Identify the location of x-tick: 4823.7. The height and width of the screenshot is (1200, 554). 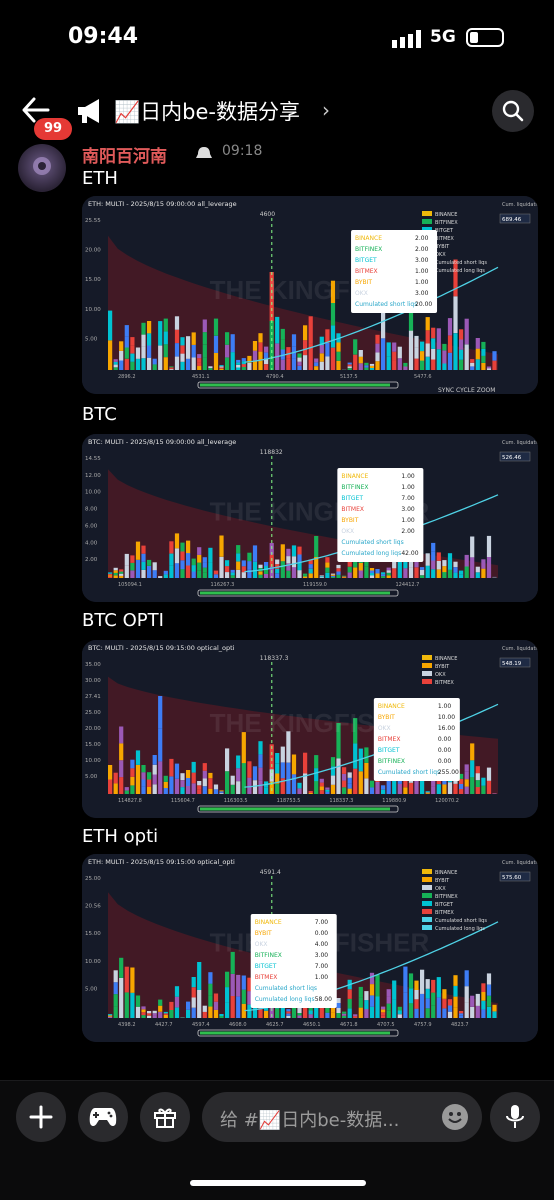
(460, 1025).